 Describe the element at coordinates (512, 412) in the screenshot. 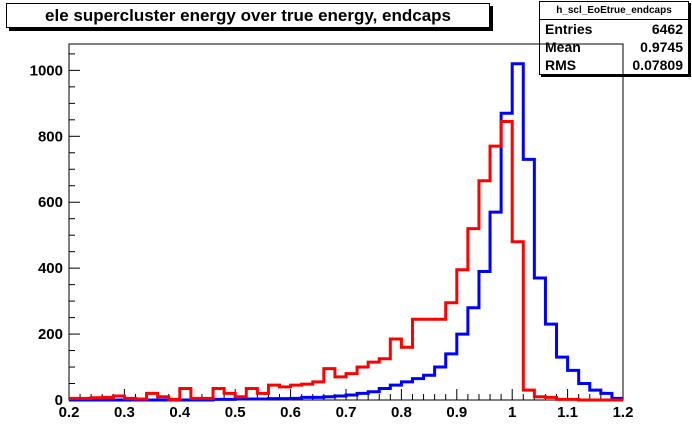

I see `x-tick-label: 1` at that location.